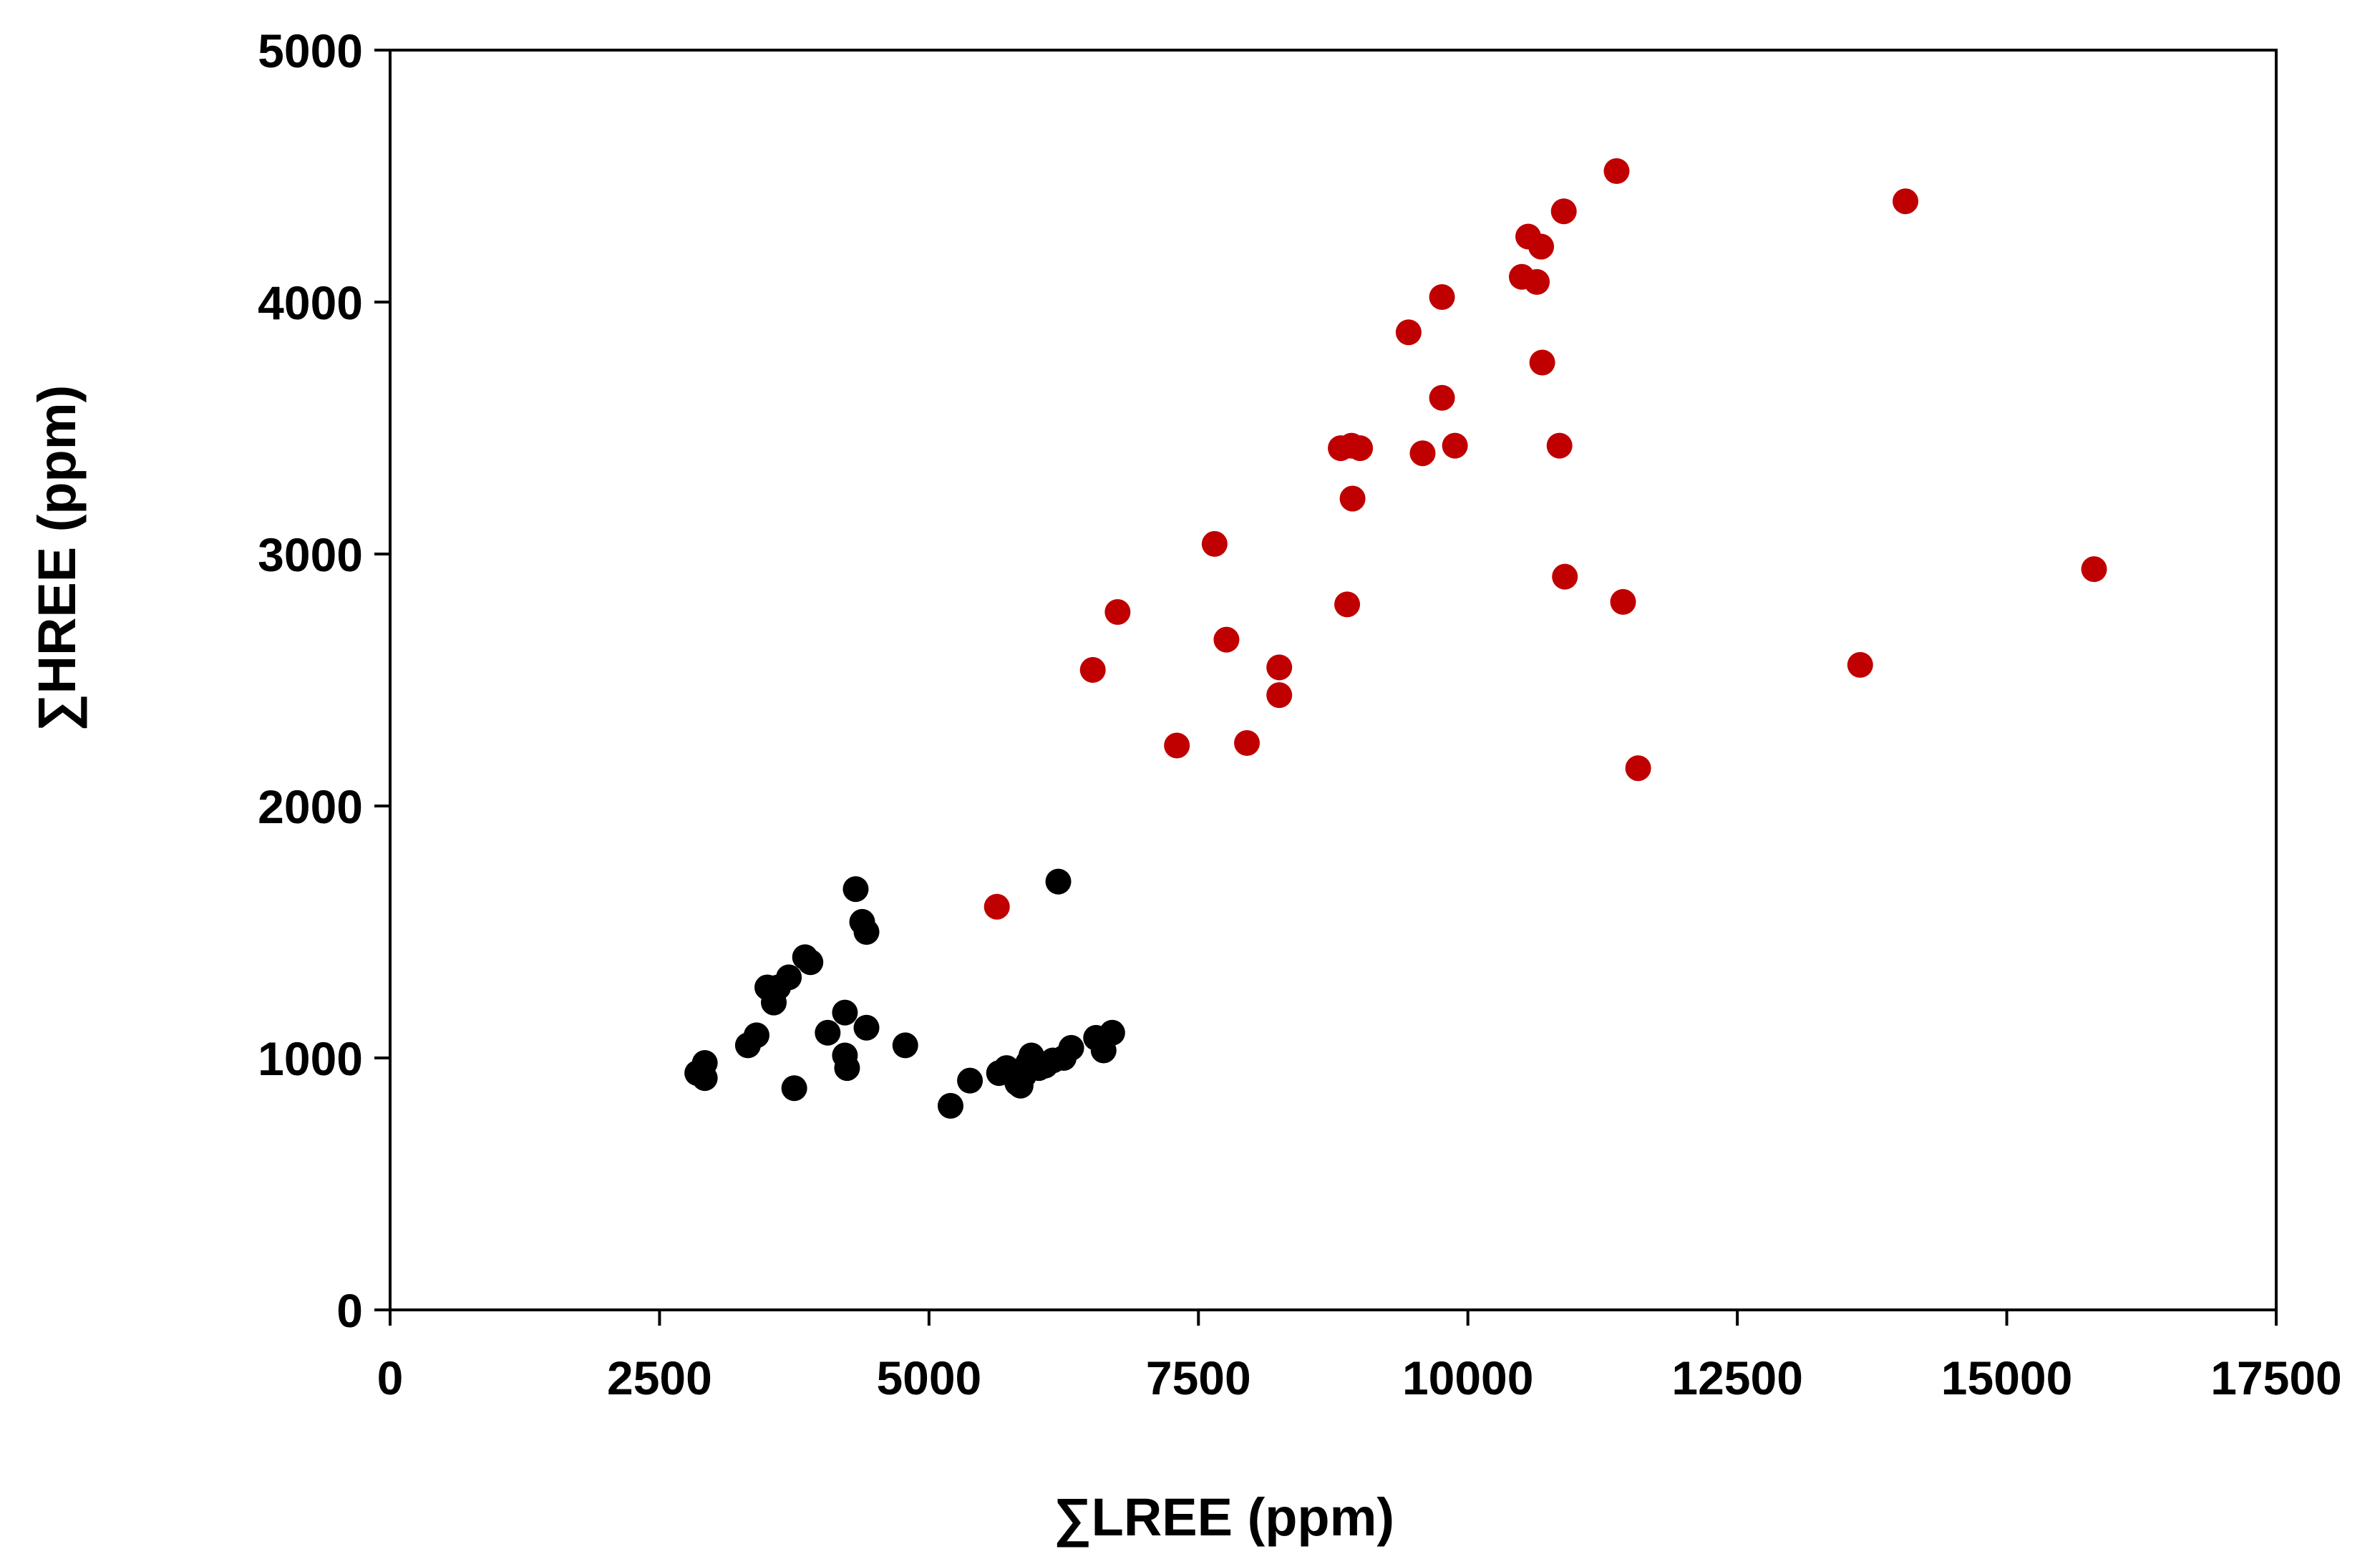 The image size is (2380, 1559). I want to click on y-axis: 0 1000 2000 3000 4000 5000, so click(324, 680).